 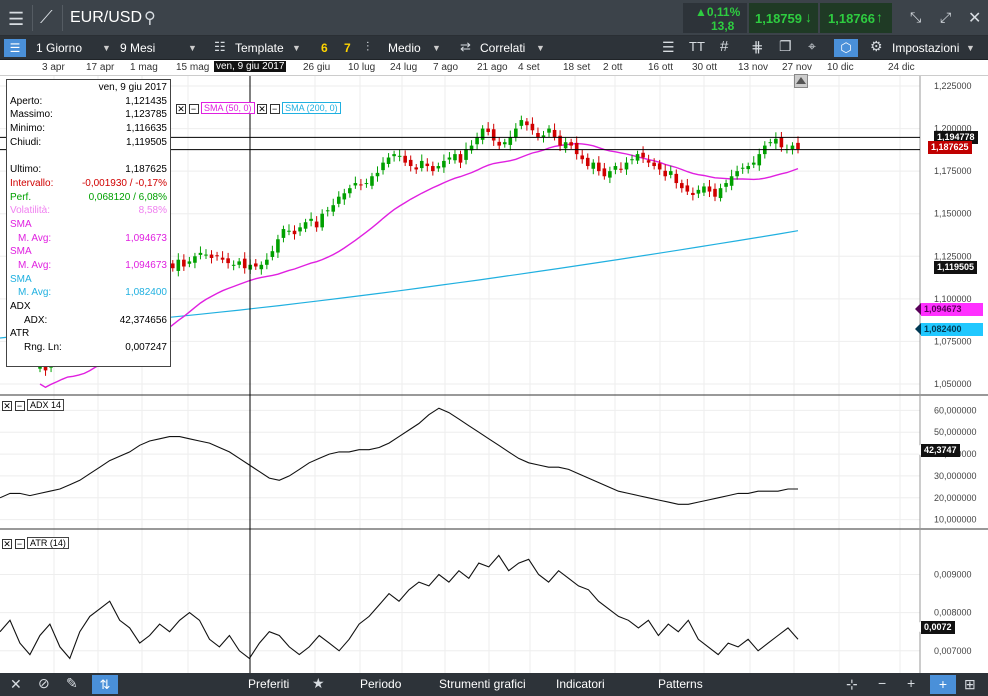 What do you see at coordinates (580, 684) in the screenshot?
I see `indicators-button: Indicatori` at bounding box center [580, 684].